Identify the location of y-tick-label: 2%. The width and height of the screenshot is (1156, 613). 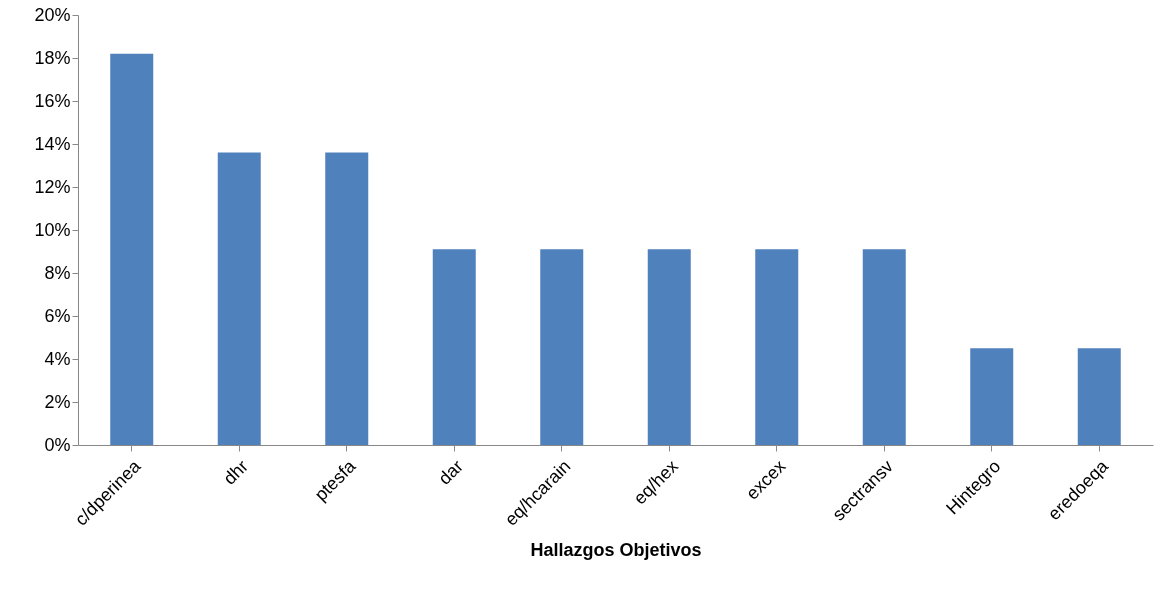
(57, 401).